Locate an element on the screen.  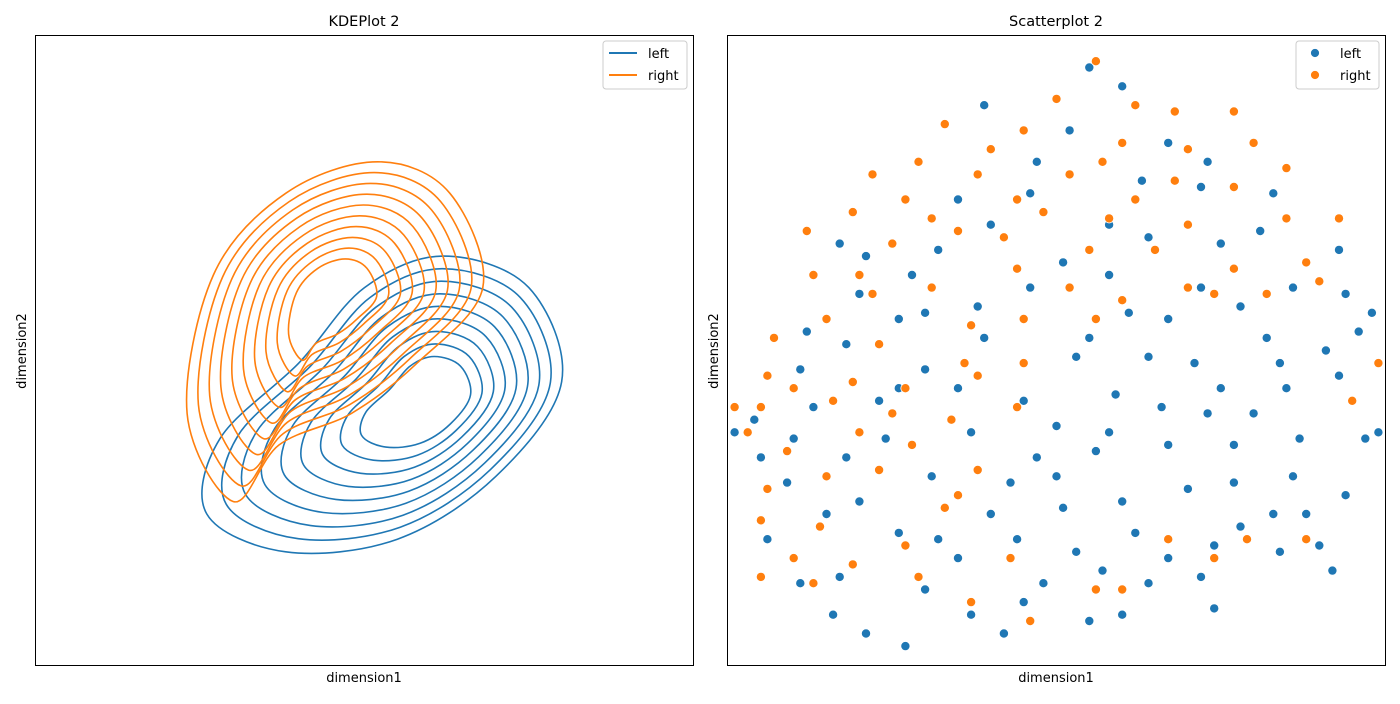
kde-legend-label-left: left is located at coordinates (658, 54).